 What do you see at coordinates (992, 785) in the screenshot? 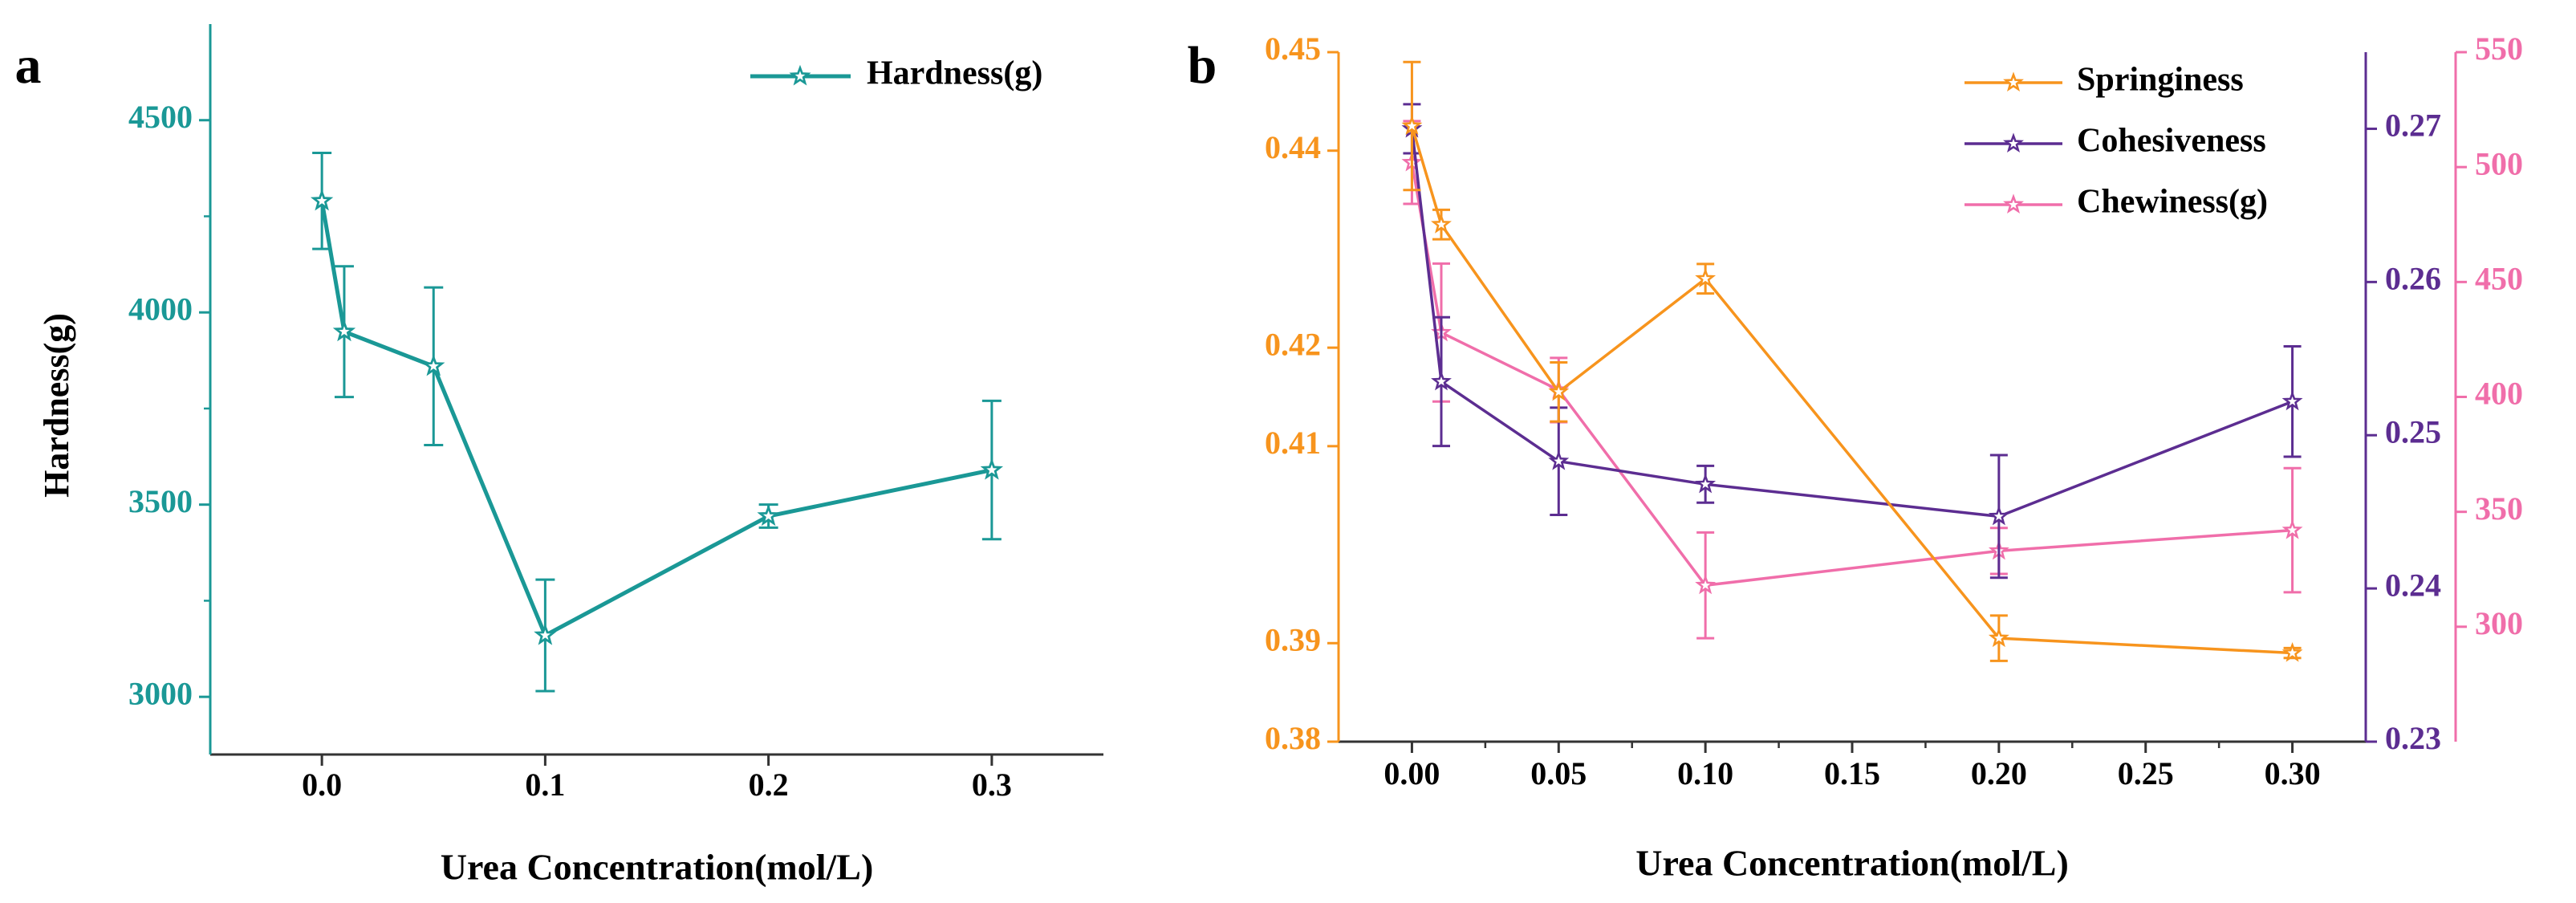
I see `x-tick-label: 0.3` at bounding box center [992, 785].